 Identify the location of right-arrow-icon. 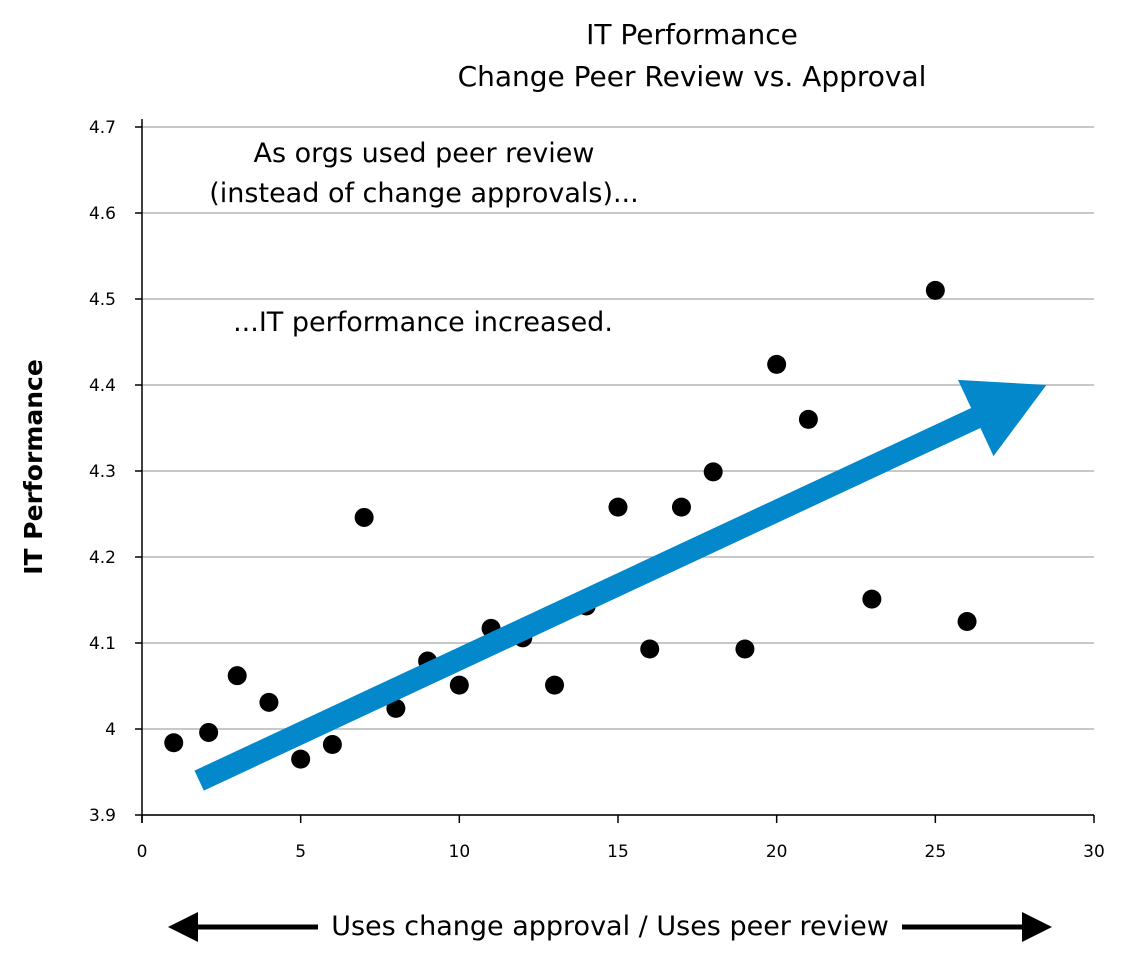
(1037, 927).